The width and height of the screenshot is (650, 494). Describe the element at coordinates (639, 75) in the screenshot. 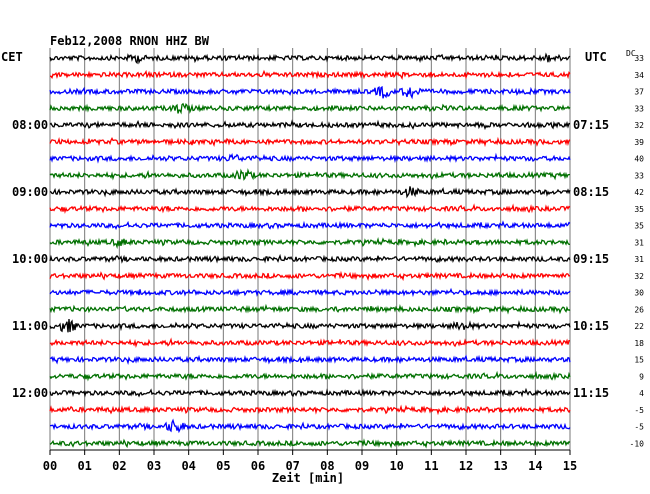

I see `dc-offset-label: 34` at that location.